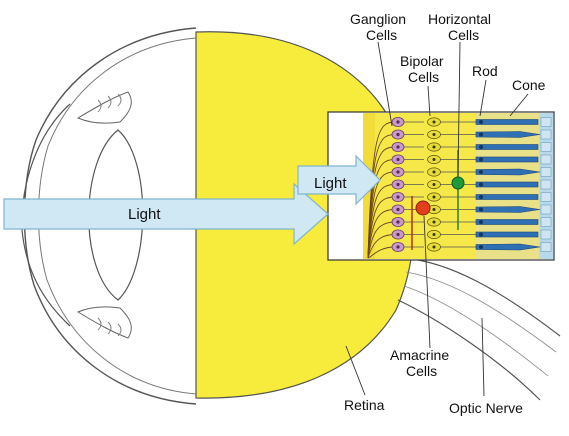 Image resolution: width=569 pixels, height=436 pixels. What do you see at coordinates (330, 183) in the screenshot?
I see `light-label-inset: Light` at bounding box center [330, 183].